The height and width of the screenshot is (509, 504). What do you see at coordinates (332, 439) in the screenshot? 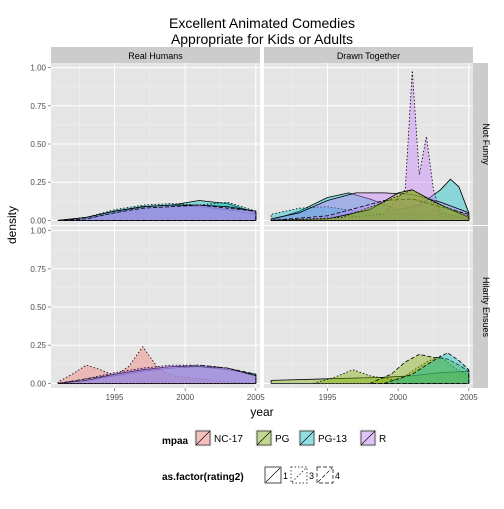
I see `legend-label-pg-13: PG-13` at bounding box center [332, 439].